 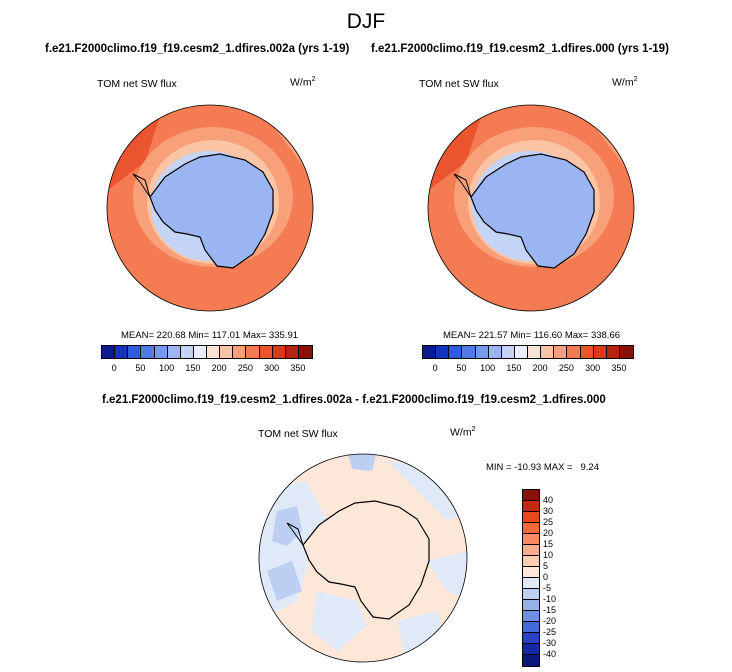 I want to click on colorbar-tick-label: 25, so click(x=548, y=522).